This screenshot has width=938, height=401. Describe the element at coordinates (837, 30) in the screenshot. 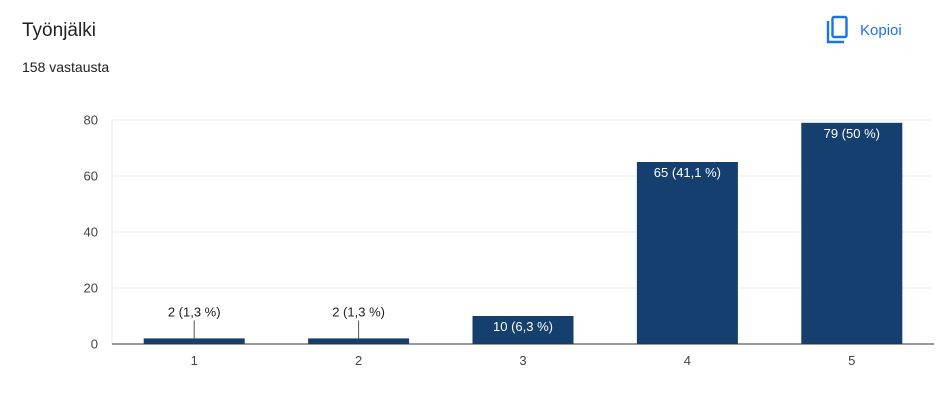

I see `copy-icon` at that location.